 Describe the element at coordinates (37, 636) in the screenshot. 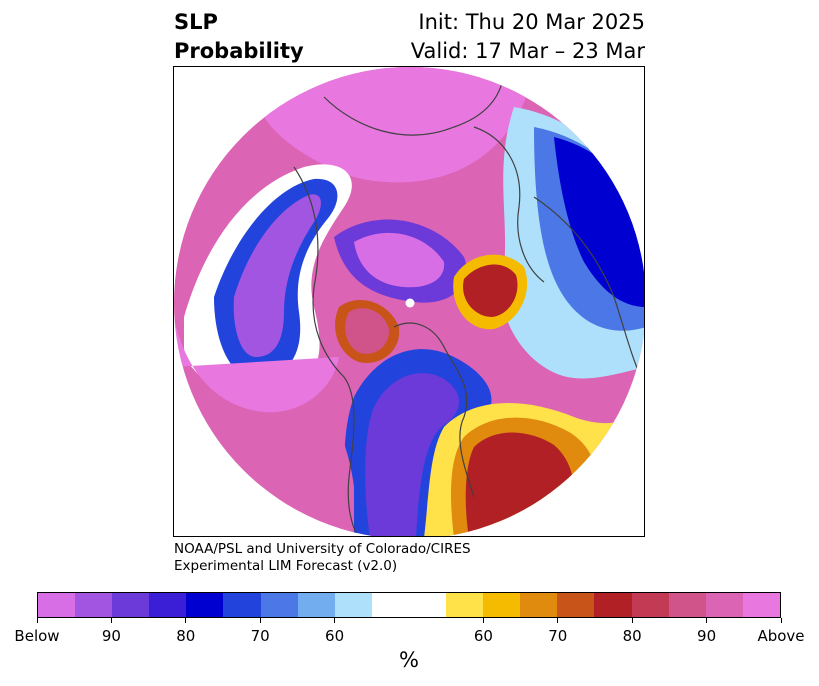

I see `colorbar-tick-label: Below` at that location.